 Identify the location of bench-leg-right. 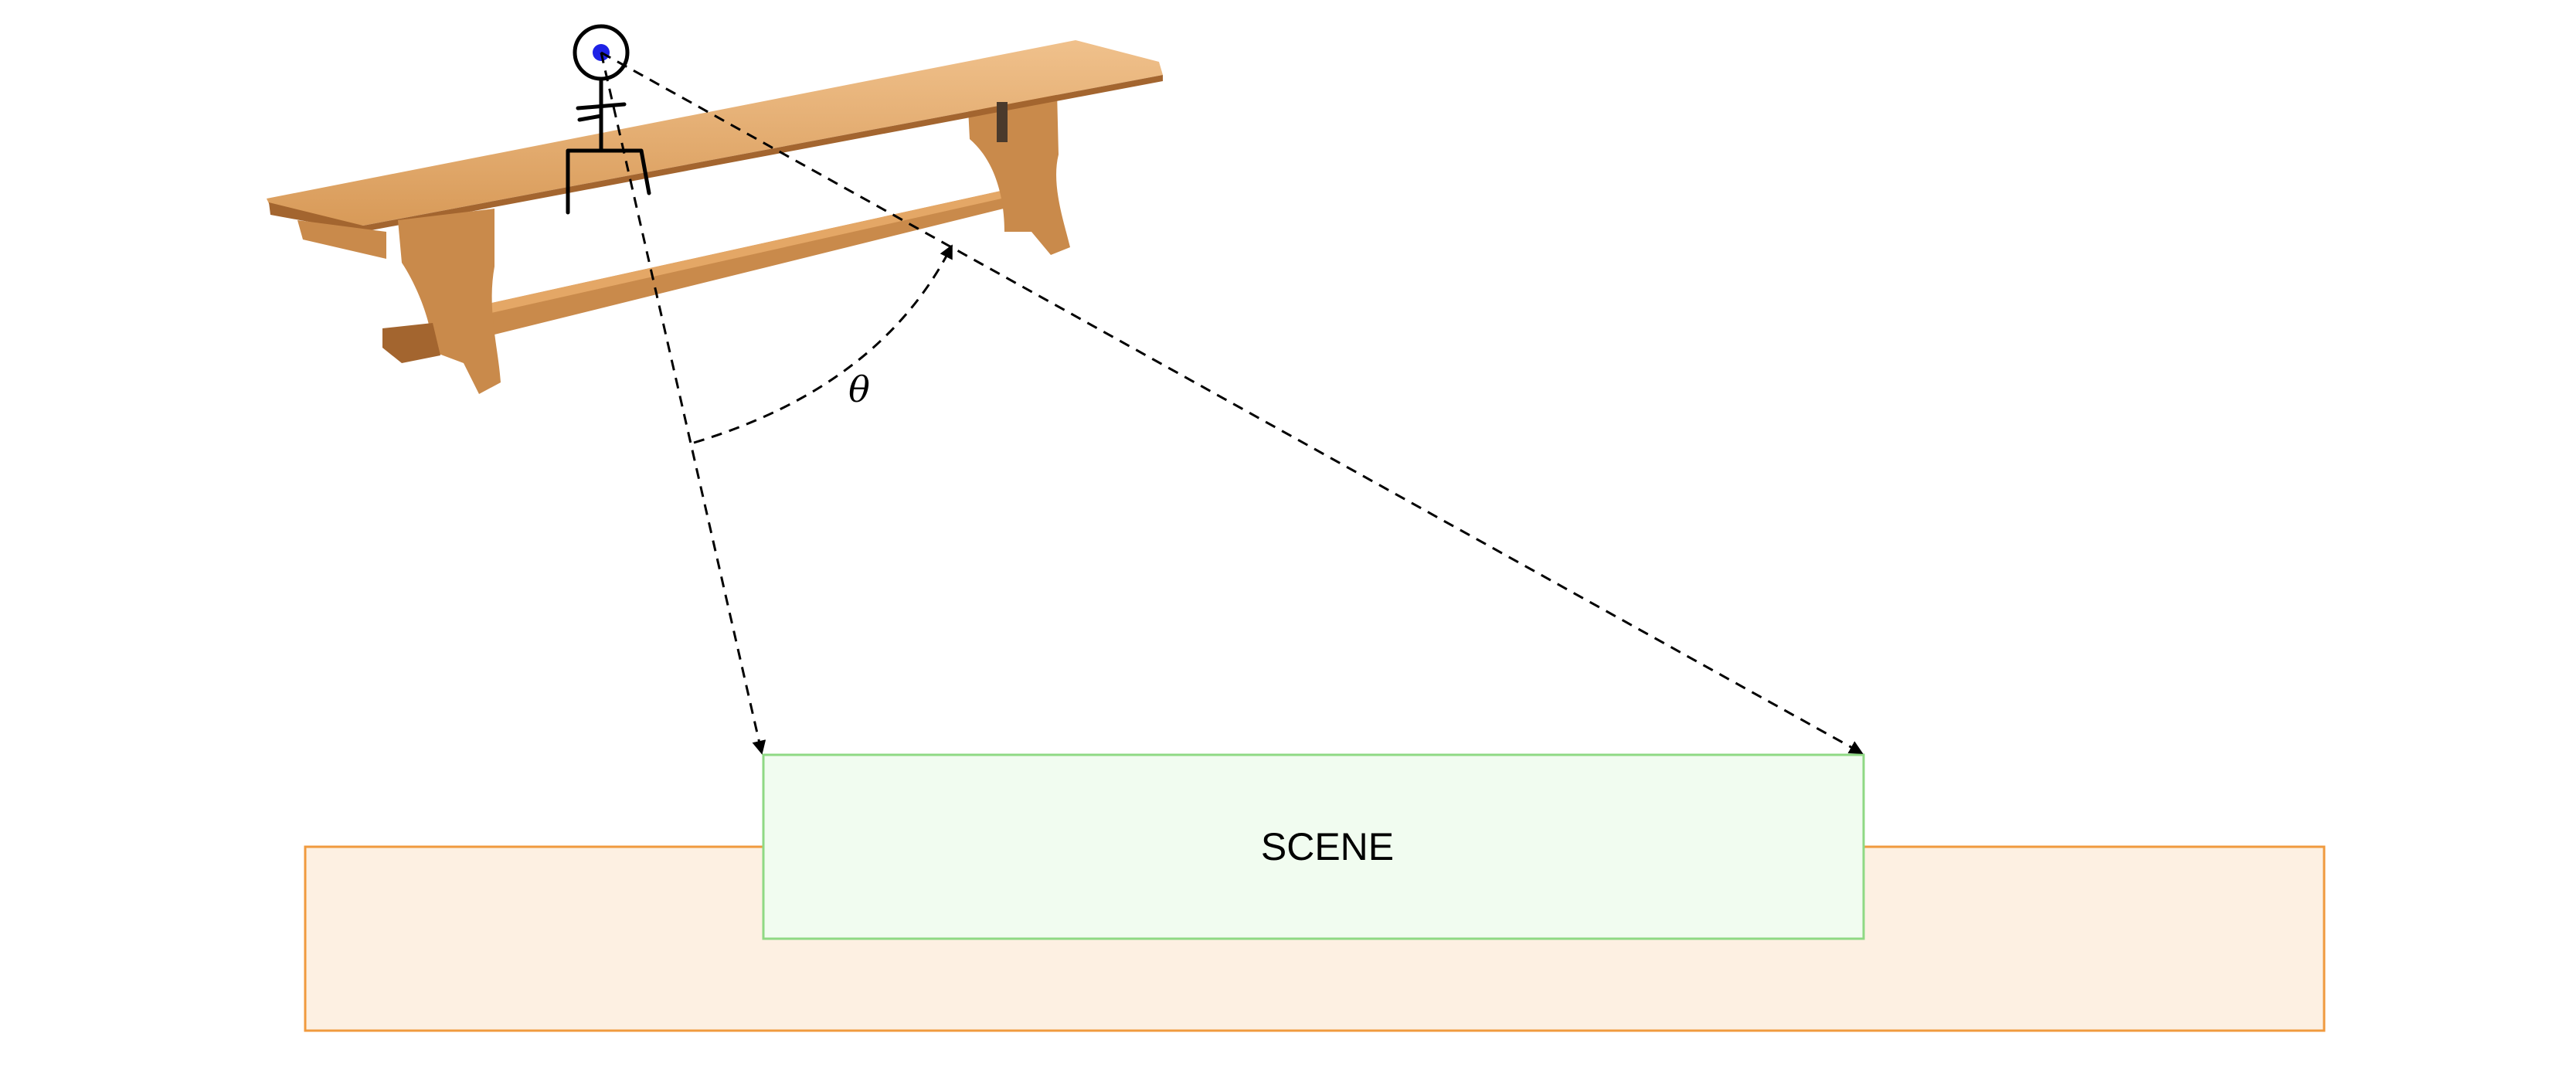
(1018, 173).